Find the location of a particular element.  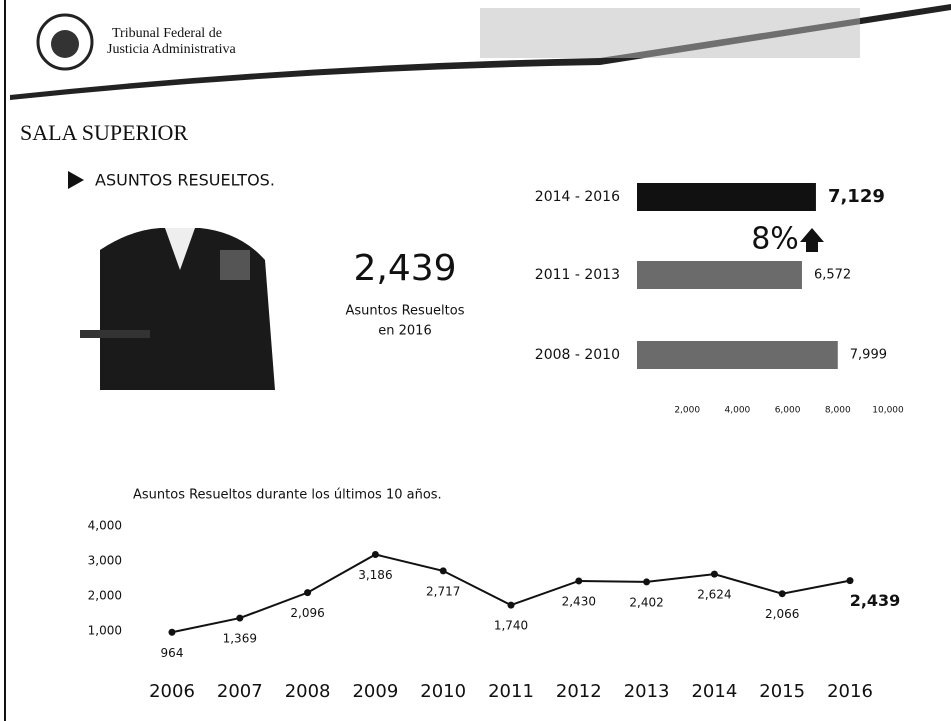

bullet-arrow is located at coordinates (76, 180).